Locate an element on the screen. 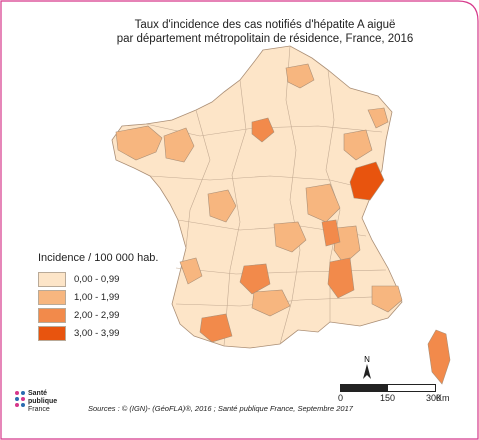 The width and height of the screenshot is (479, 440). dept-pyrenees-orientales is located at coordinates (216, 328).